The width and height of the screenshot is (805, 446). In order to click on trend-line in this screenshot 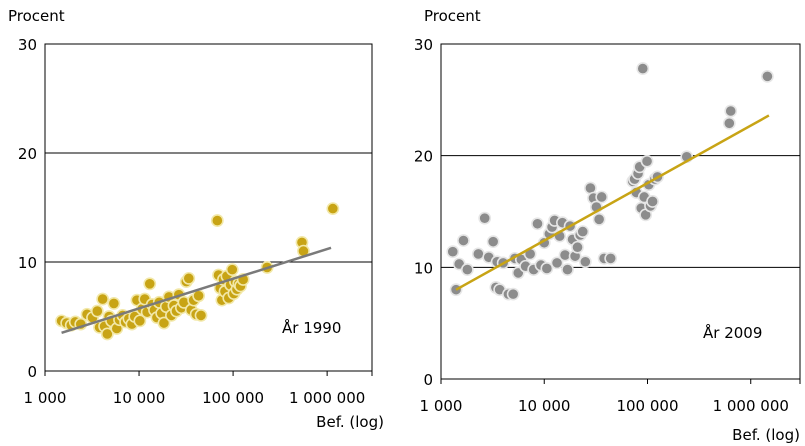, I will do `click(196, 290)`.